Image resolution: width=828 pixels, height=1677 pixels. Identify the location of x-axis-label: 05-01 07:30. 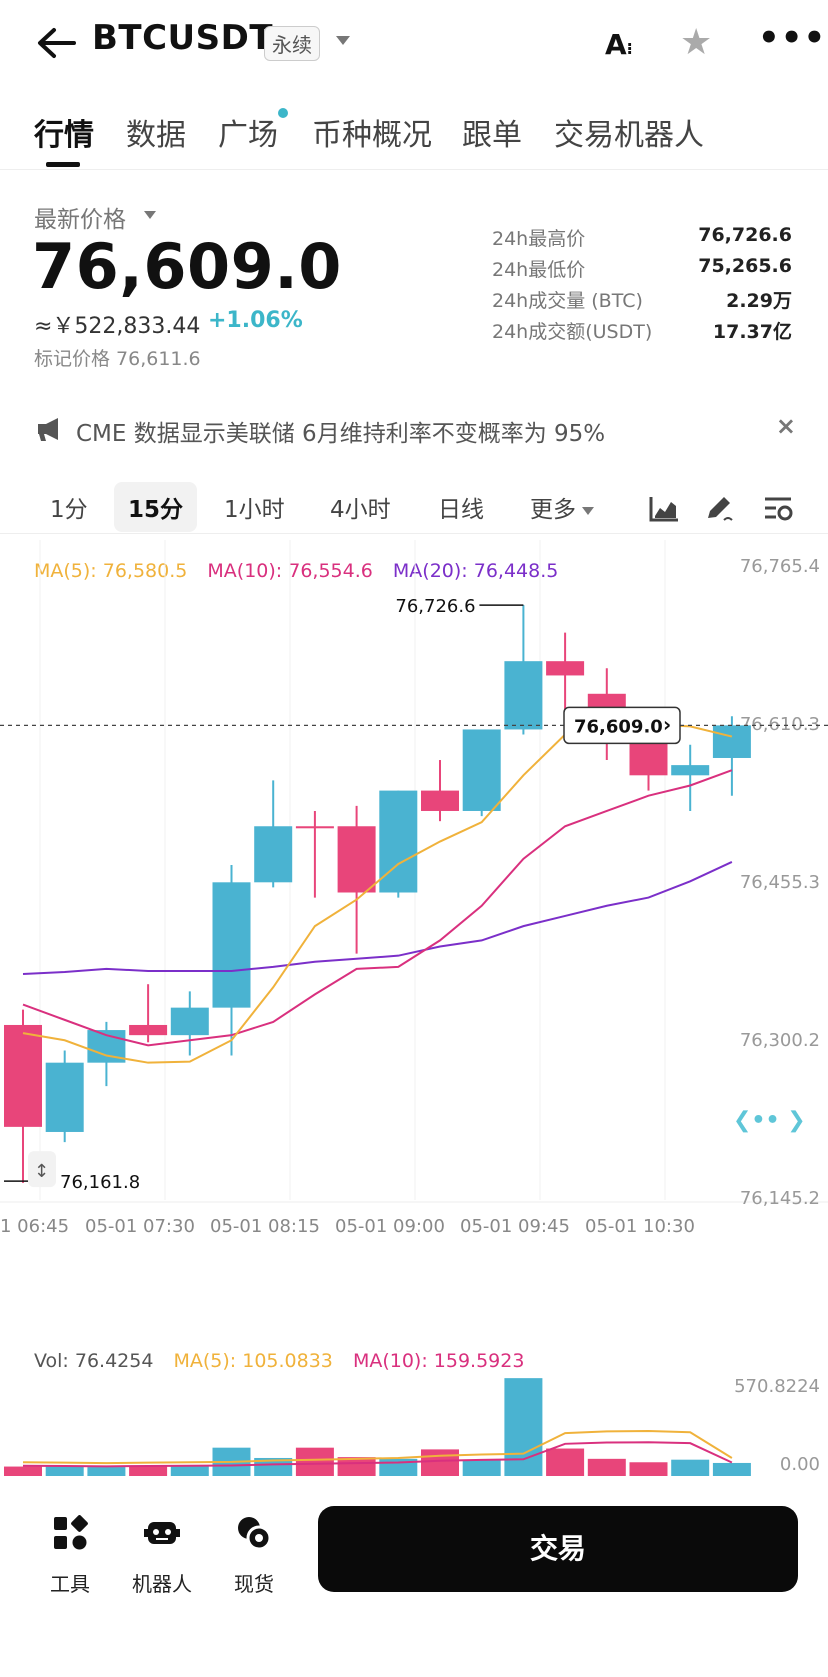
(140, 1226).